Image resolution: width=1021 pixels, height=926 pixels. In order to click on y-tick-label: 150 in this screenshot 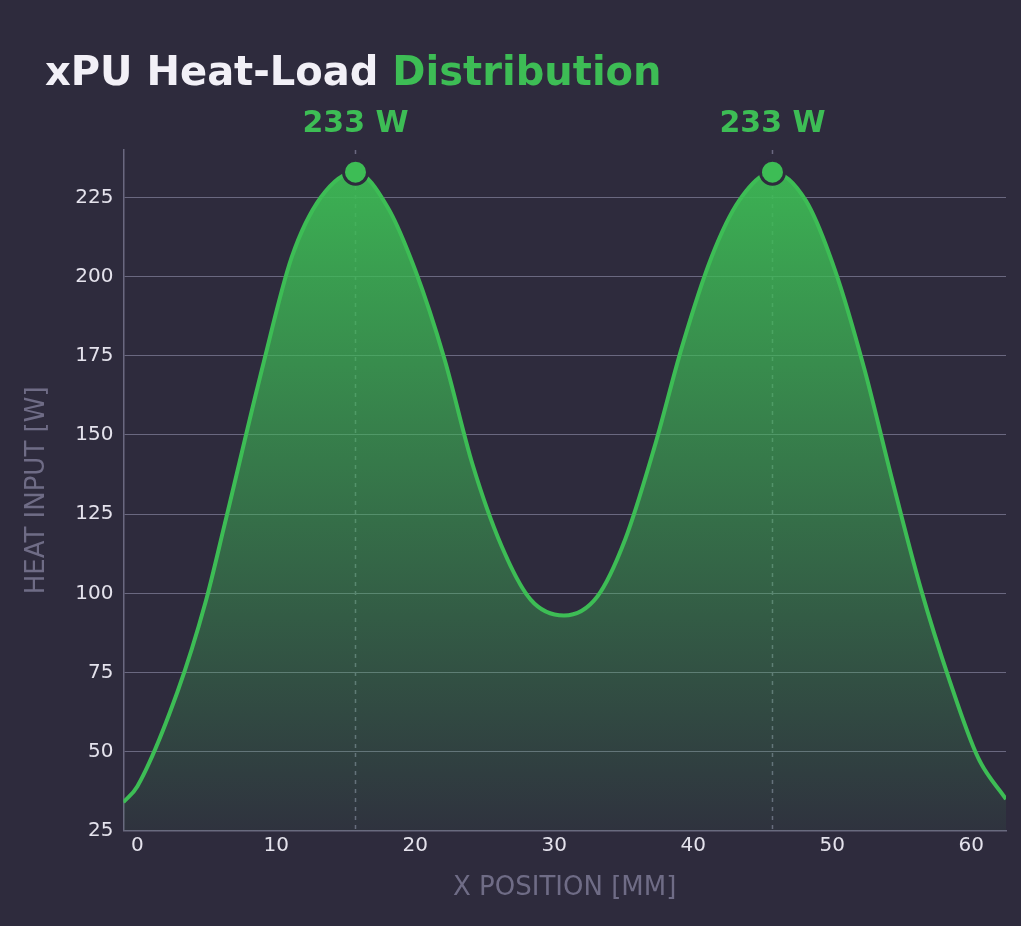, I will do `click(94, 433)`.